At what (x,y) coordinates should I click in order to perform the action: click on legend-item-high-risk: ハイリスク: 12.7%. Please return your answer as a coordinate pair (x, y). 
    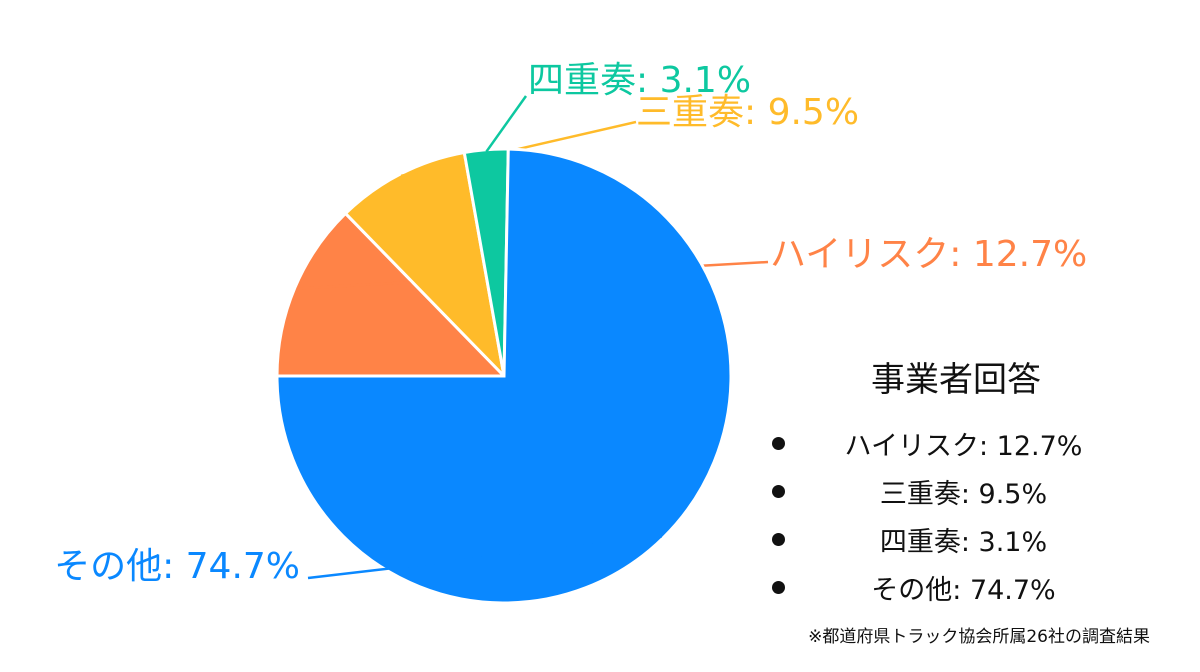
    Looking at the image, I should click on (952, 443).